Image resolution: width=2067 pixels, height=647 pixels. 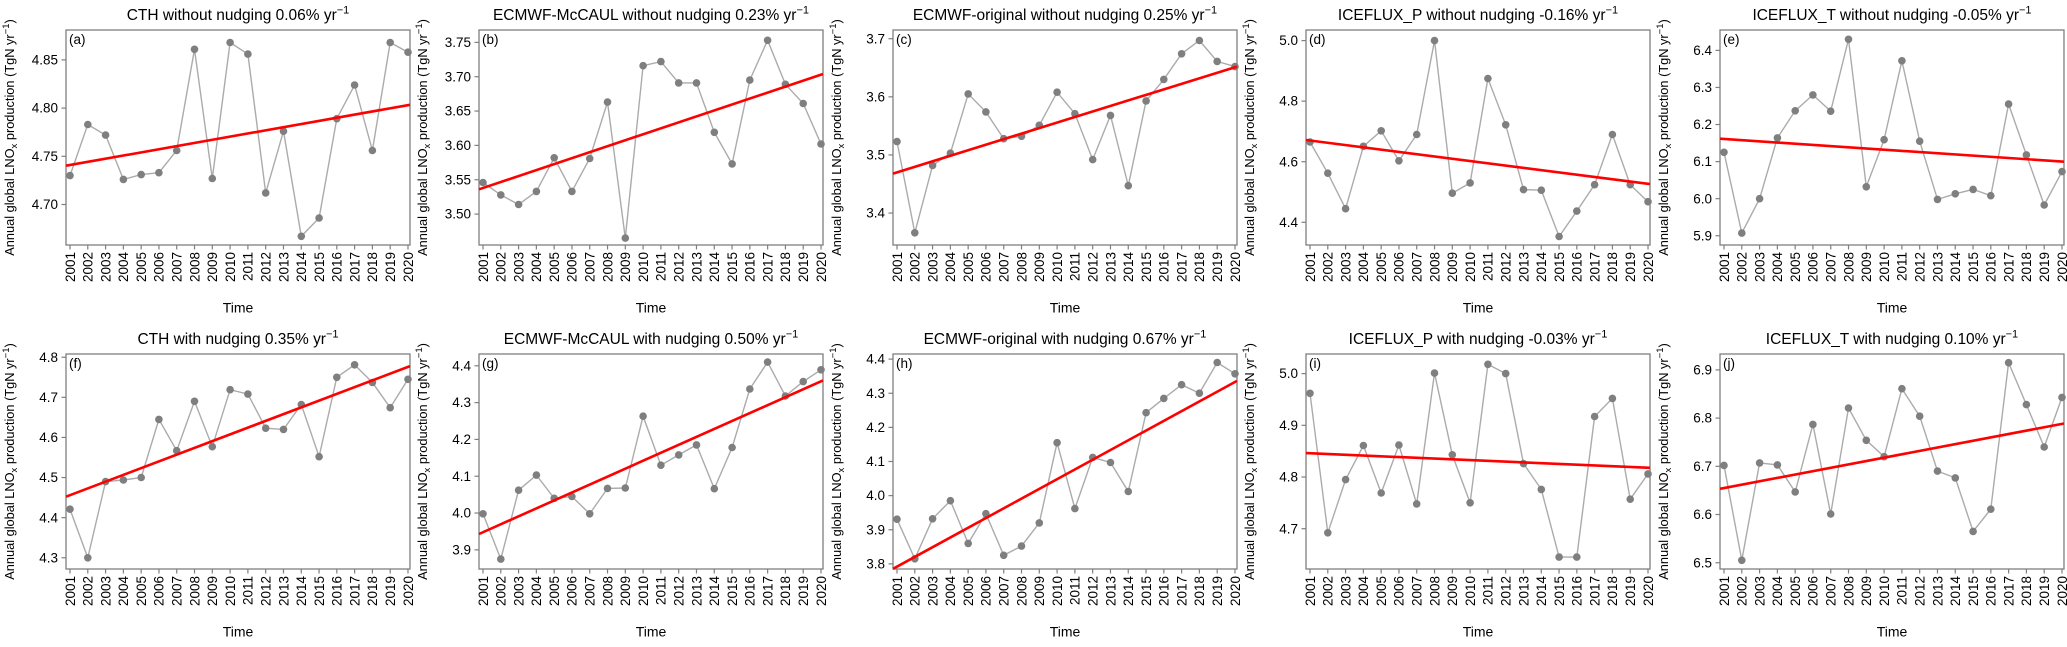 What do you see at coordinates (501, 267) in the screenshot?
I see `x-tick-label: 2002` at bounding box center [501, 267].